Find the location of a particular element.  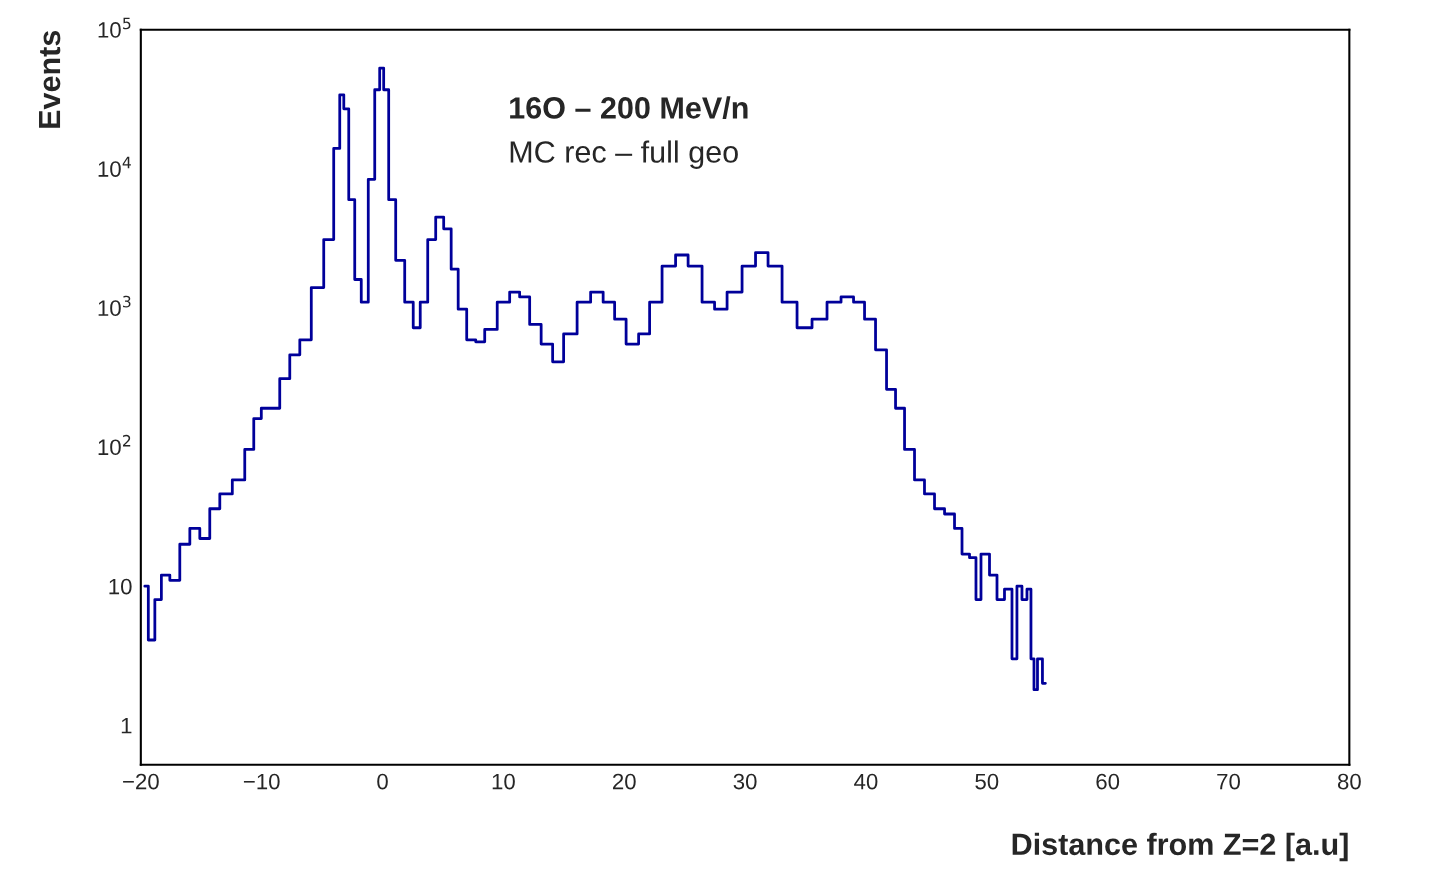

x-tick-label: 20 is located at coordinates (624, 781).